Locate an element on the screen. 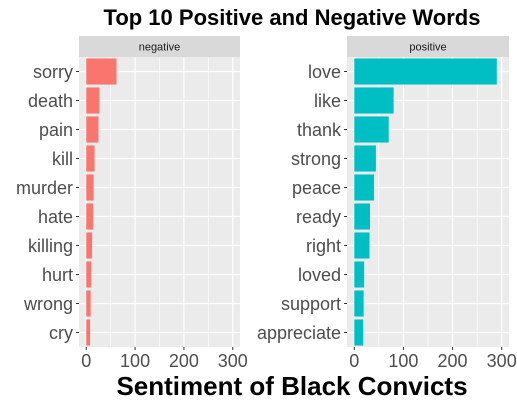 The width and height of the screenshot is (517, 406). bar-ready is located at coordinates (362, 216).